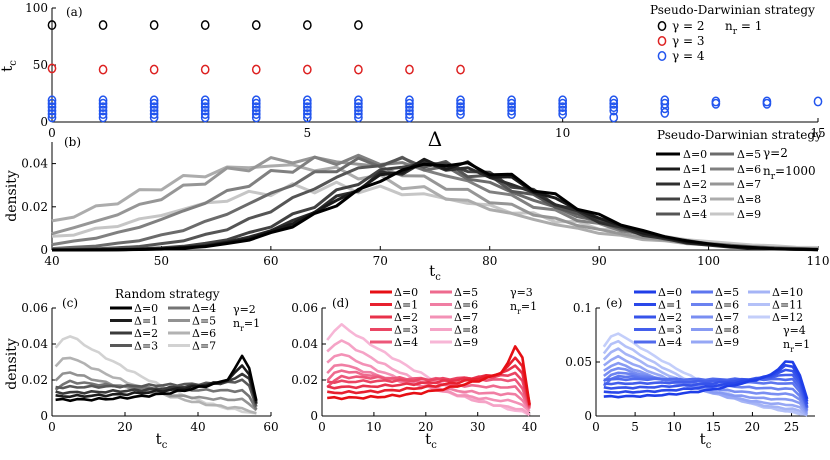 The height and width of the screenshot is (460, 830). Describe the element at coordinates (787, 292) in the screenshot. I see `legend-label: Δ=10` at that location.